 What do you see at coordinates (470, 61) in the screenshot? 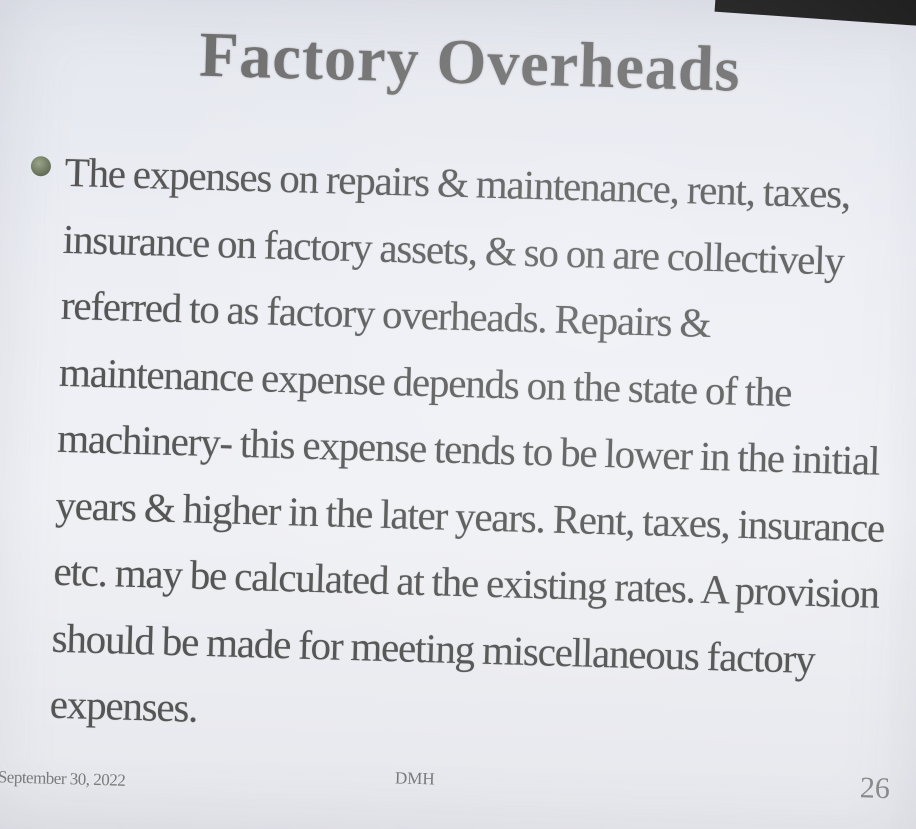
I see `slide-title: Factory Overheads` at bounding box center [470, 61].